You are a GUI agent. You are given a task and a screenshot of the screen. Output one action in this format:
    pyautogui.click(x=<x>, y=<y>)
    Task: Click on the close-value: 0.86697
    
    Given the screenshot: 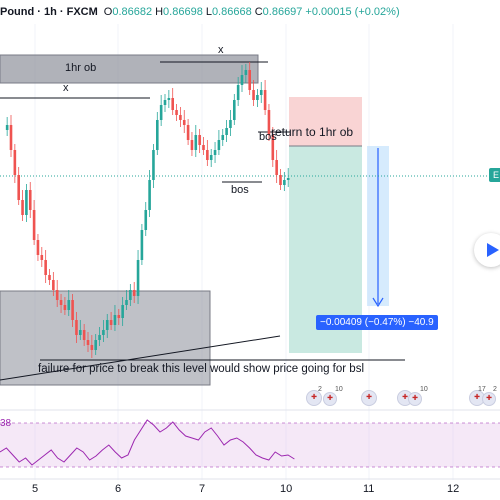 What is the action you would take?
    pyautogui.click(x=282, y=12)
    